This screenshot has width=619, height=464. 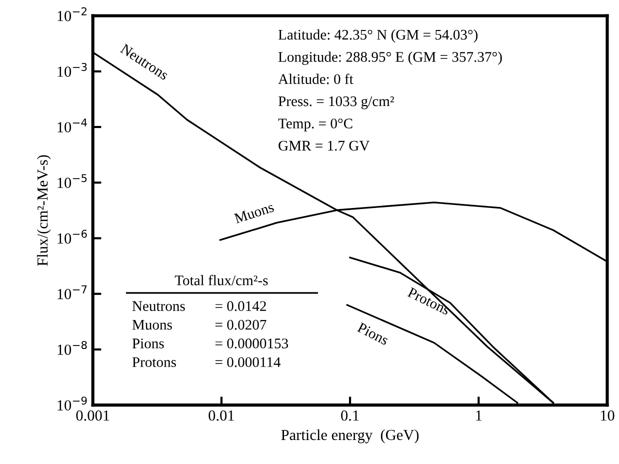 I want to click on text: Muons, so click(x=254, y=213).